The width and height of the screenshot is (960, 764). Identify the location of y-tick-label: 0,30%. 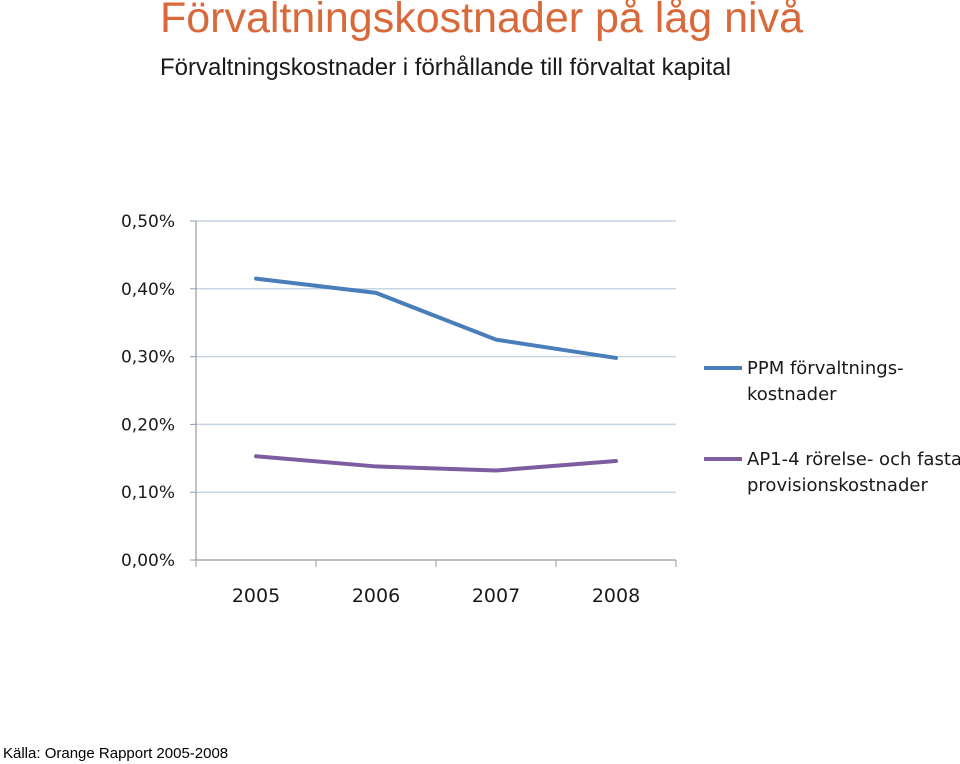
(148, 358).